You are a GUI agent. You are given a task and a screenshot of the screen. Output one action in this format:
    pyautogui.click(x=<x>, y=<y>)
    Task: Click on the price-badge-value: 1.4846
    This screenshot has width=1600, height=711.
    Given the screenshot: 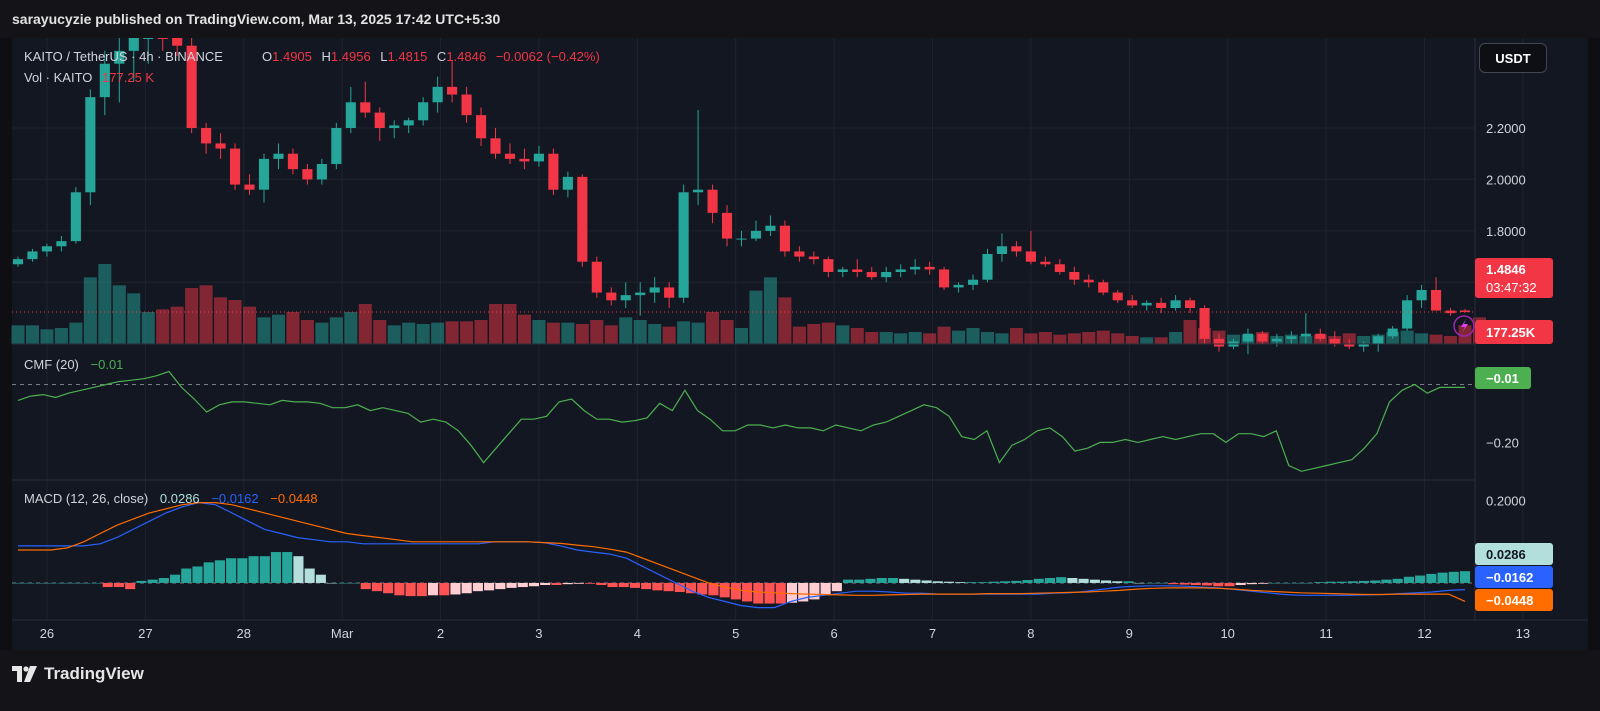 What is the action you would take?
    pyautogui.click(x=1506, y=269)
    